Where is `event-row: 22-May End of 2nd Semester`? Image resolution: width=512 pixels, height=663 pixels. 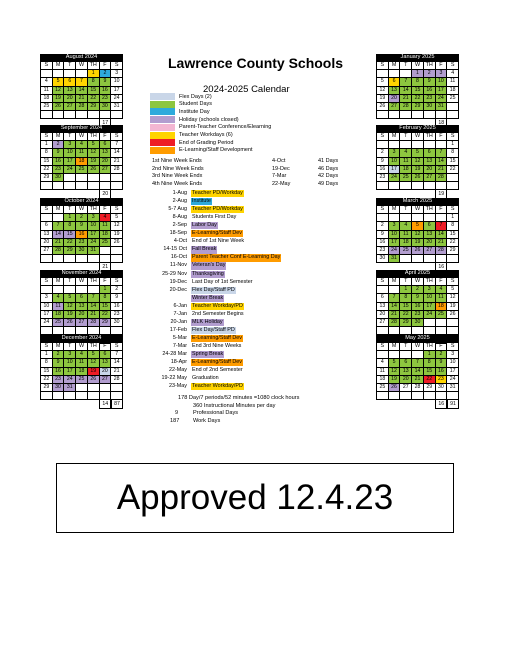 event-row: 22-May End of 2nd Semester is located at coordinates (198, 370).